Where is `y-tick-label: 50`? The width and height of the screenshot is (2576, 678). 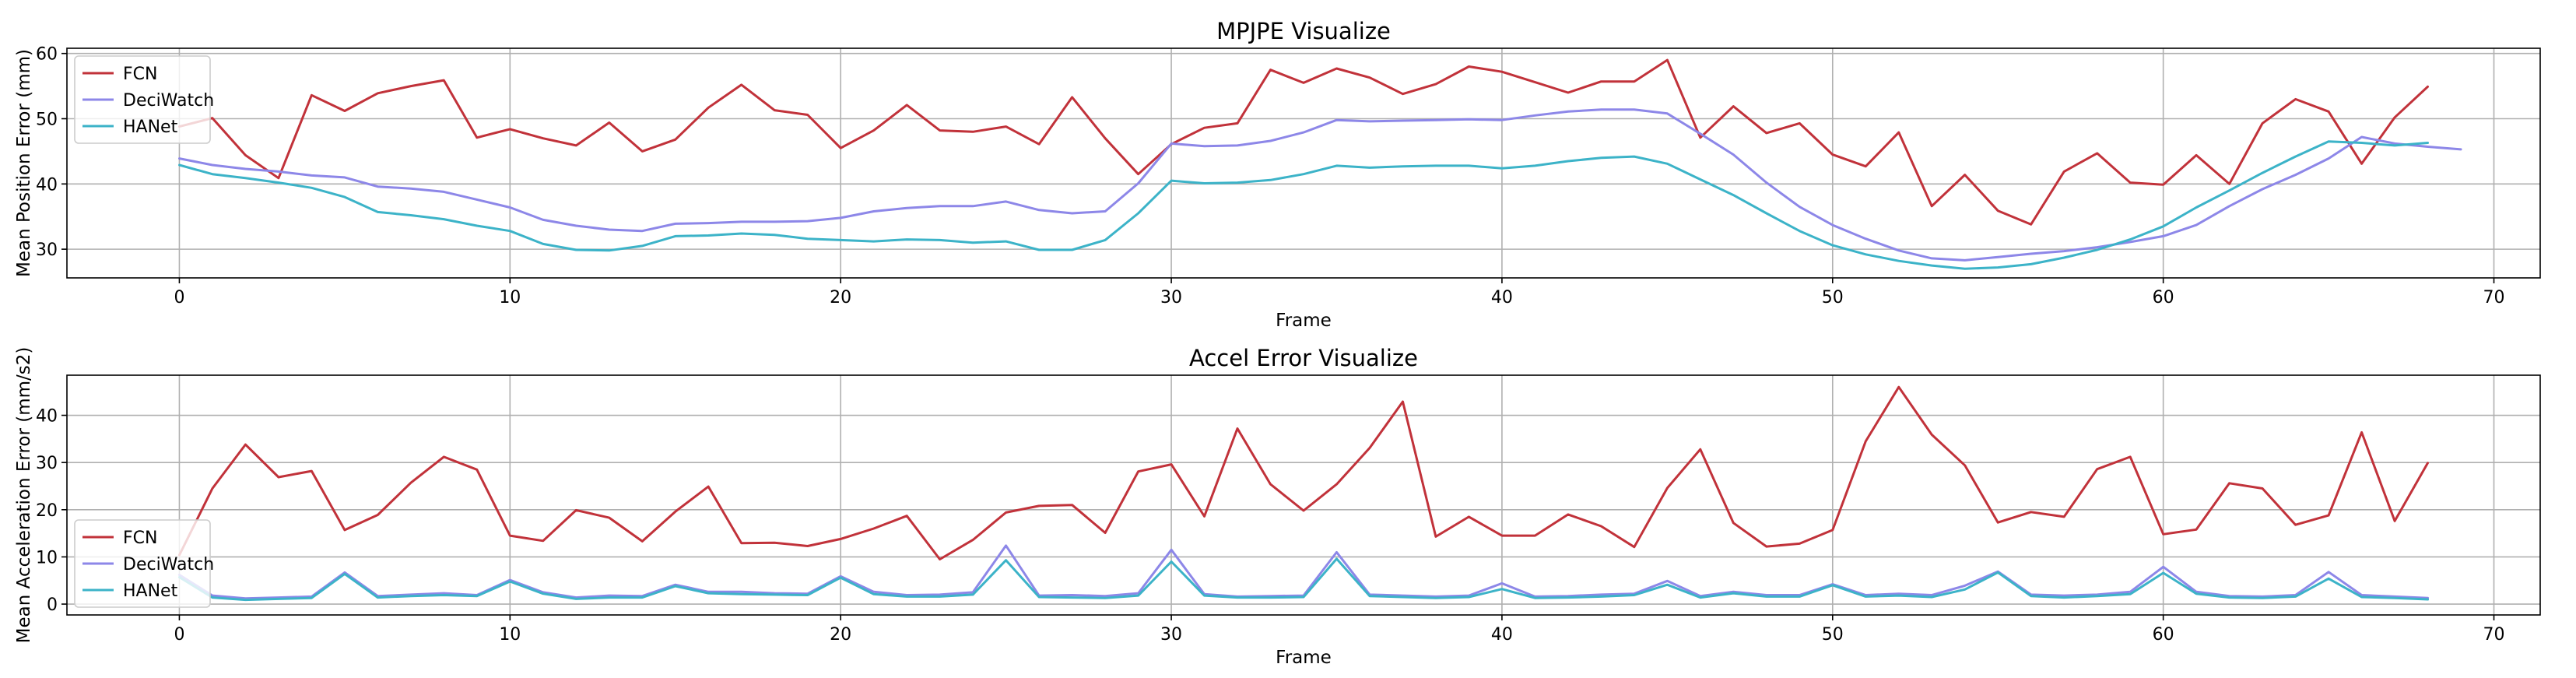
y-tick-label: 50 is located at coordinates (47, 120).